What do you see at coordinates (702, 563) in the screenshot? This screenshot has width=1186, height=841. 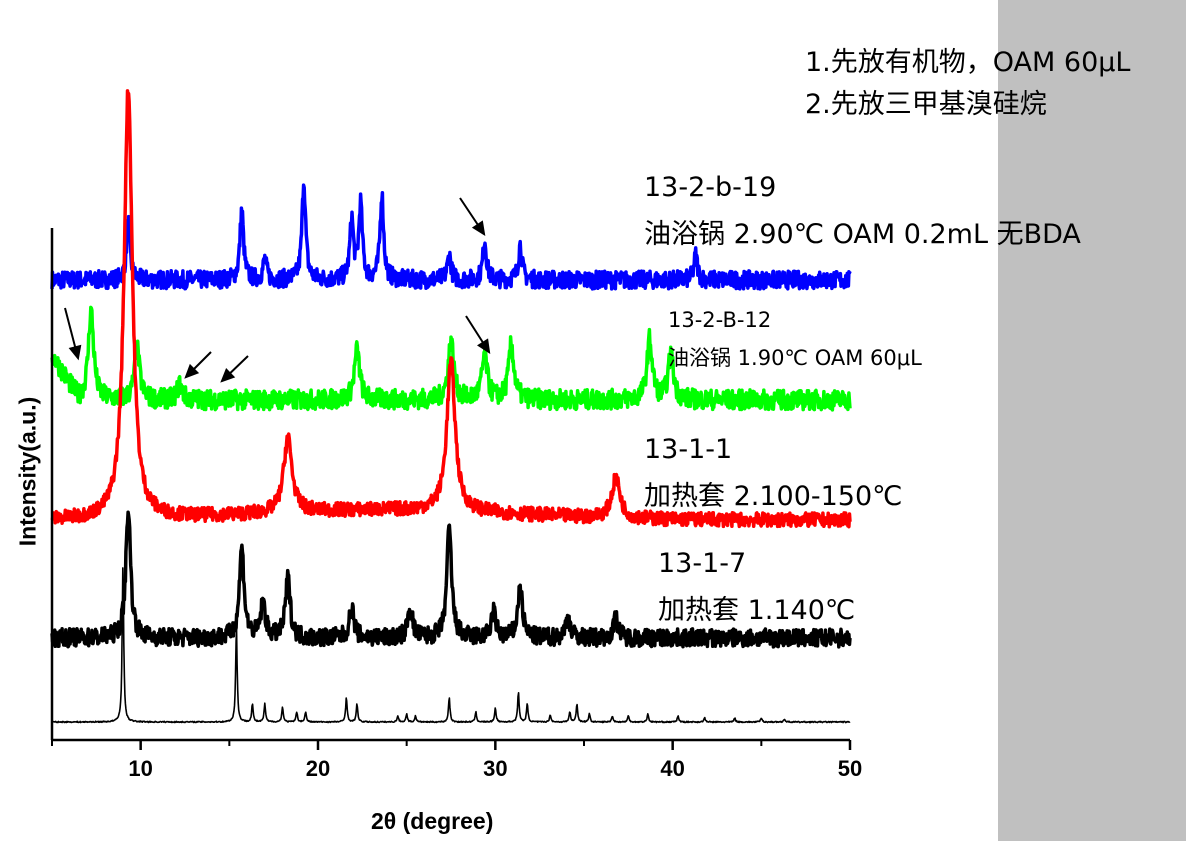 I see `series4-name: 13-1-7` at bounding box center [702, 563].